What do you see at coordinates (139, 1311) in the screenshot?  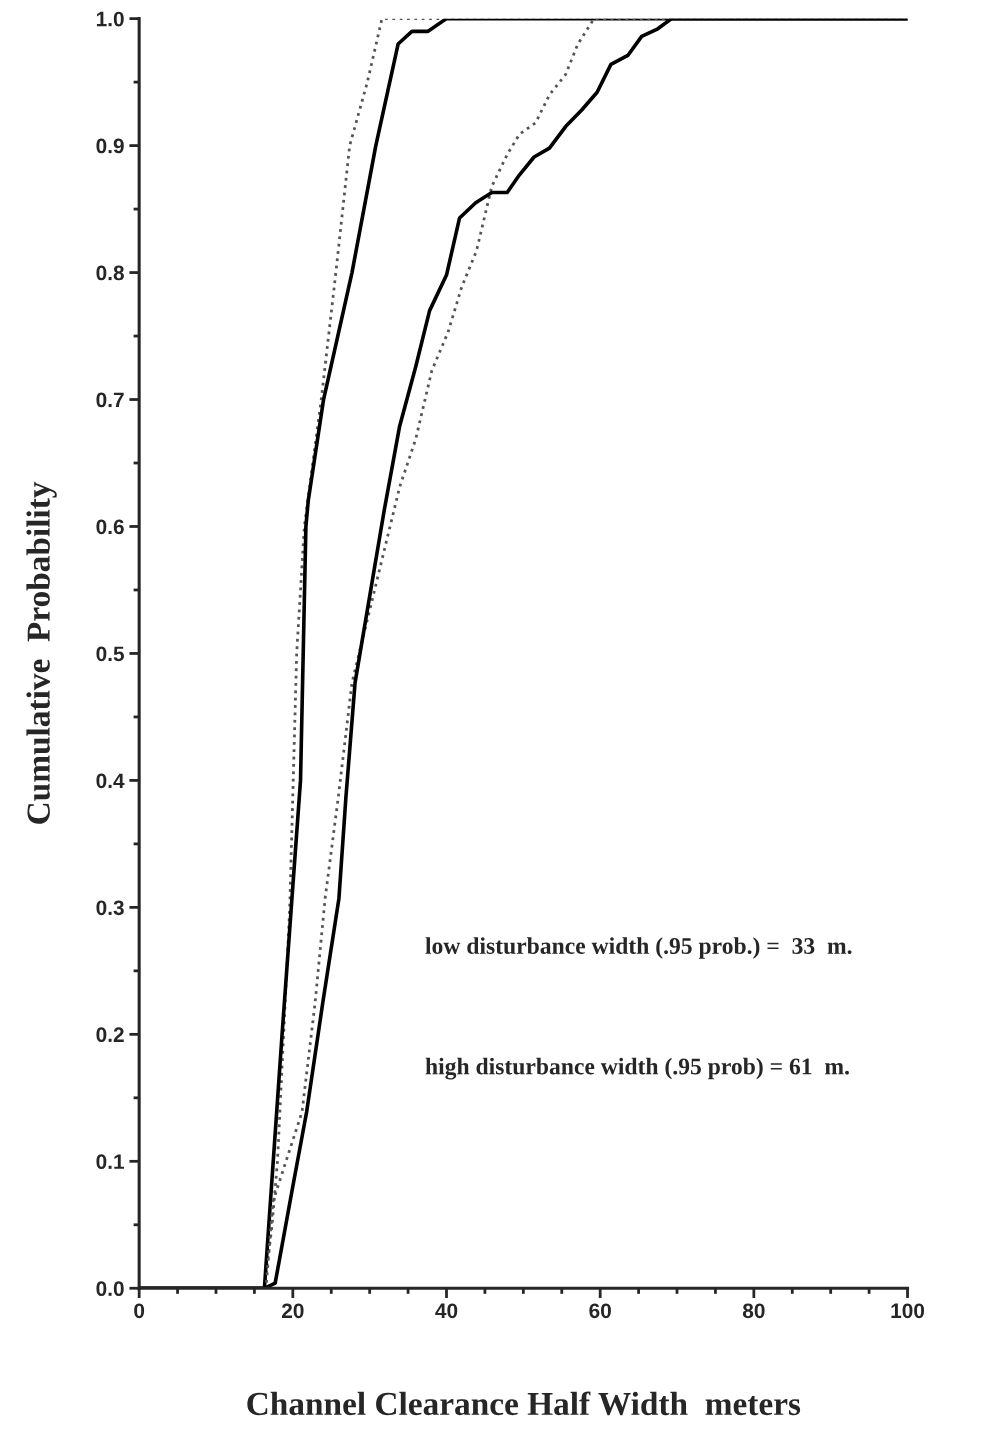 I see `x-tick-label: 0` at bounding box center [139, 1311].